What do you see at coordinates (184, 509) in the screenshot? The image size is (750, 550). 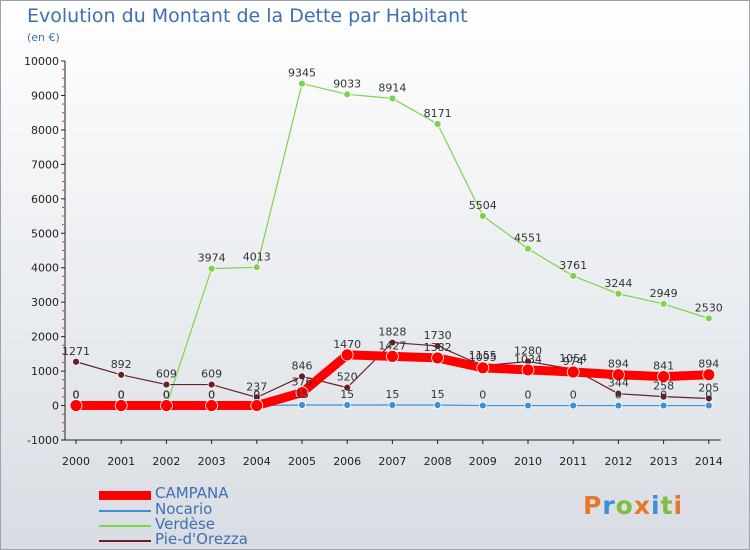 I see `legend-label: Nocario` at bounding box center [184, 509].